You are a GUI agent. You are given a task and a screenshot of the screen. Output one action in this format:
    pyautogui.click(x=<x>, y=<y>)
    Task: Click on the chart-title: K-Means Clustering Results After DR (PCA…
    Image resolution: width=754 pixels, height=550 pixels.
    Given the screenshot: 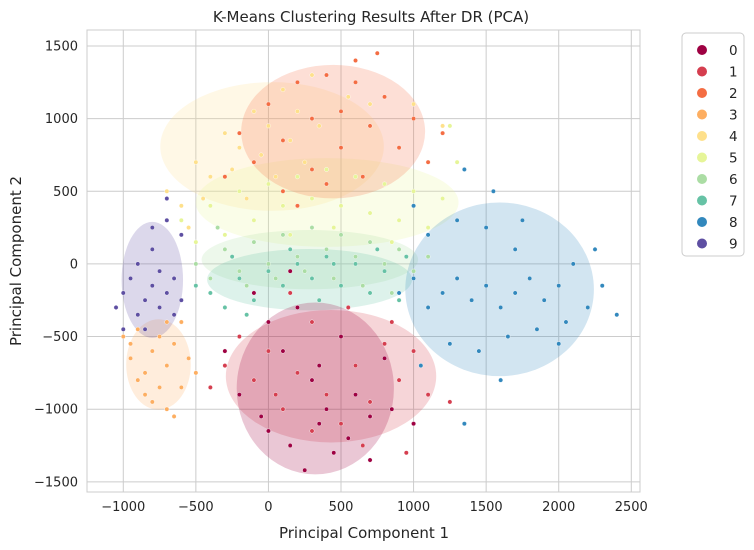 What is the action you would take?
    pyautogui.click(x=371, y=17)
    